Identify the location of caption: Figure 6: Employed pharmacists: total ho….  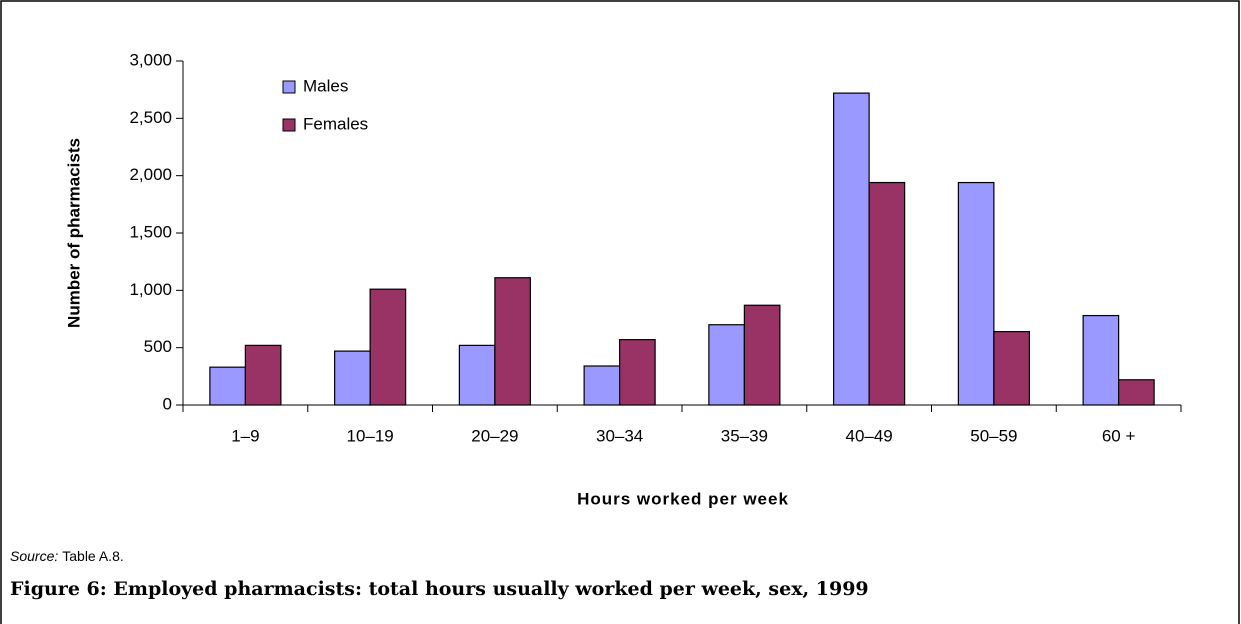
(439, 589).